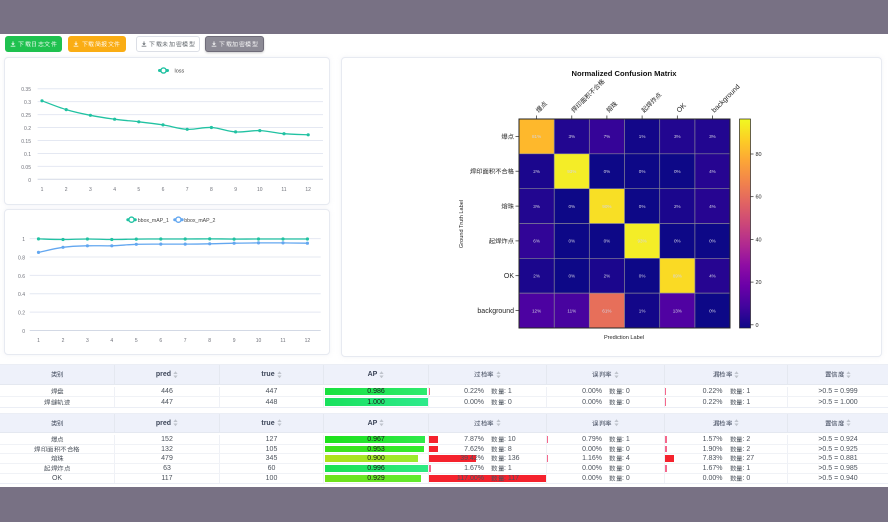 This screenshot has width=888, height=522. What do you see at coordinates (462, 224) in the screenshot?
I see `svg-text: Ground Truth Label` at bounding box center [462, 224].